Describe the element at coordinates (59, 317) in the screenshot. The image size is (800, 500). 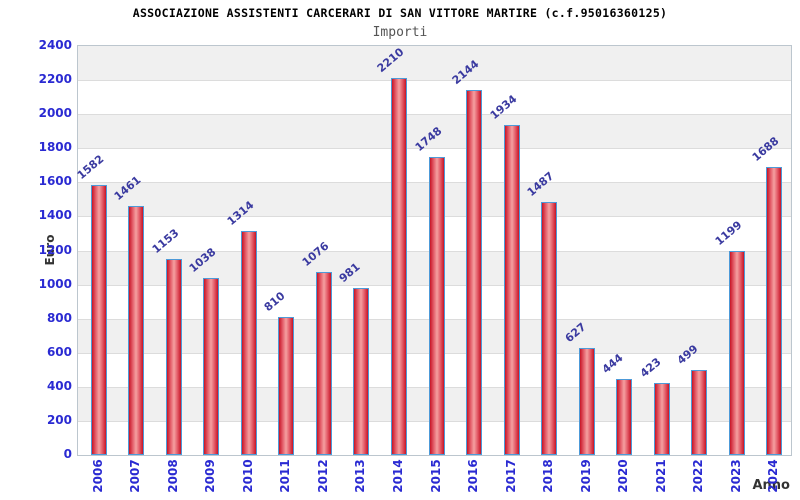
I see `y-tick-label: 800` at that location.